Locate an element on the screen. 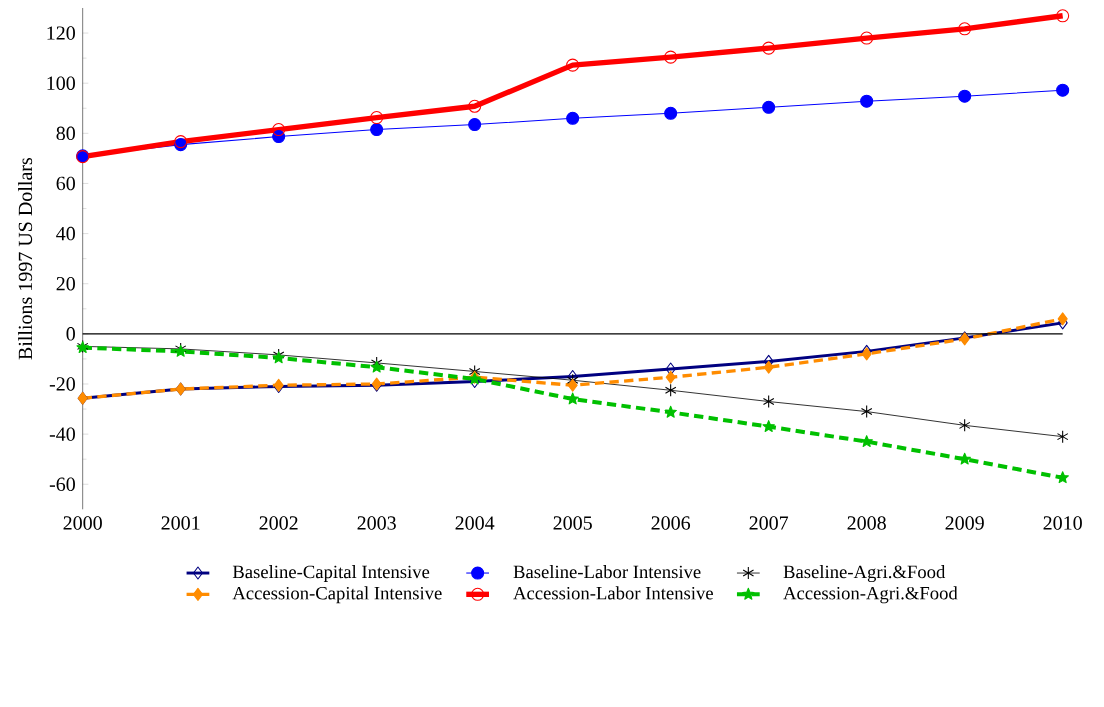 Image resolution: width=1104 pixels, height=707 pixels. legend-label: Accession-Capital Intensive is located at coordinates (337, 595).